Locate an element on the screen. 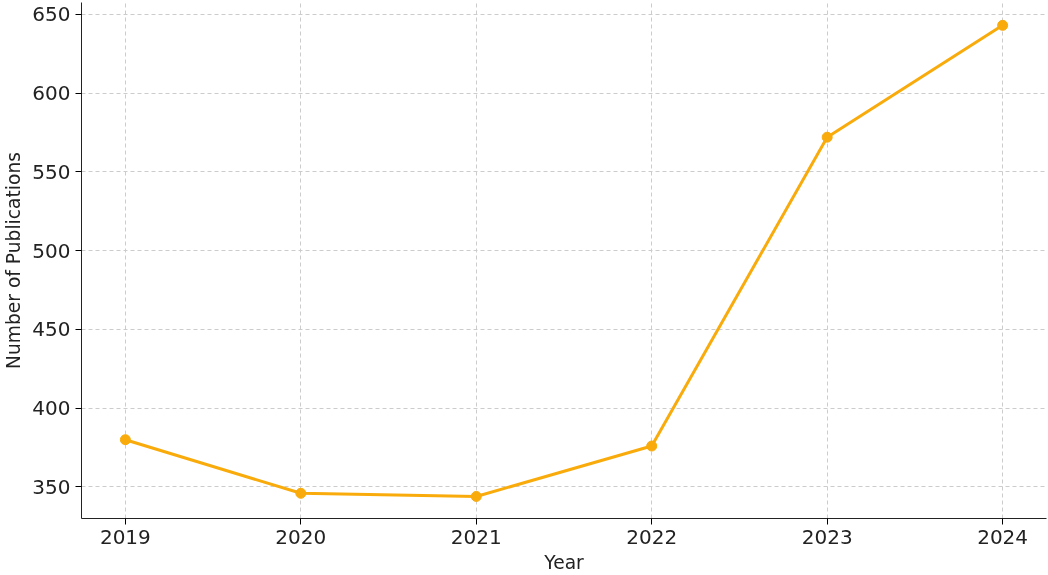  x-tick-label: 2024 is located at coordinates (1003, 536).